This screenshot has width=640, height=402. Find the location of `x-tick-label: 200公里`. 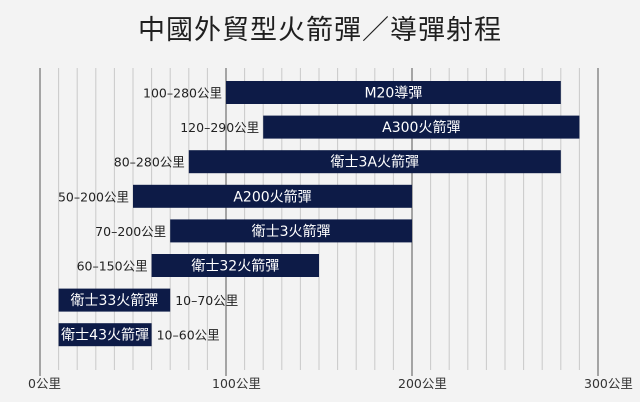

x-tick-label: 200公里 is located at coordinates (422, 383).